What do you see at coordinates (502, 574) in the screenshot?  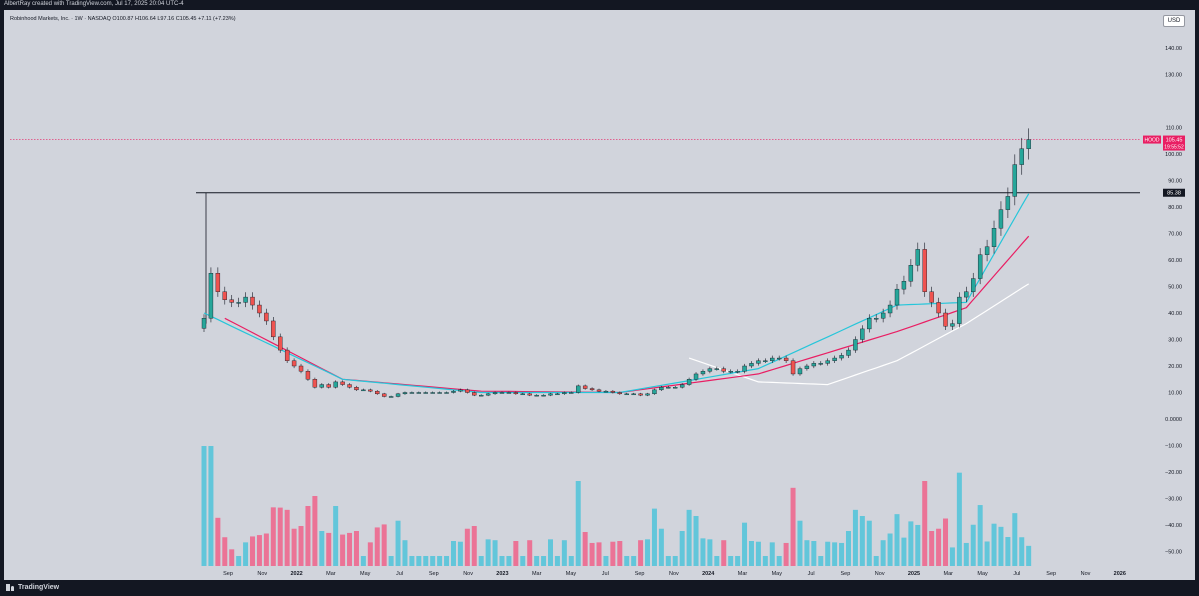 I see `time-tick-label: 2023` at bounding box center [502, 574].